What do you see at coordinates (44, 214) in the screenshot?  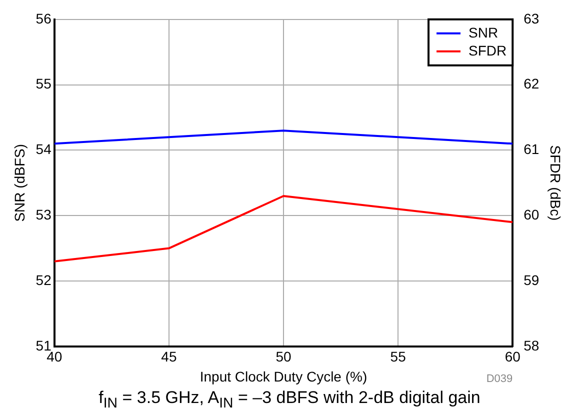 I see `y-tick-label: 53` at bounding box center [44, 214].